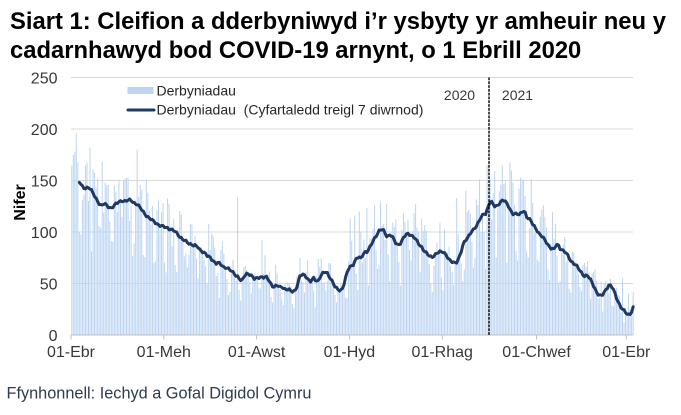  What do you see at coordinates (49, 284) in the screenshot?
I see `svg-text: 50` at bounding box center [49, 284].